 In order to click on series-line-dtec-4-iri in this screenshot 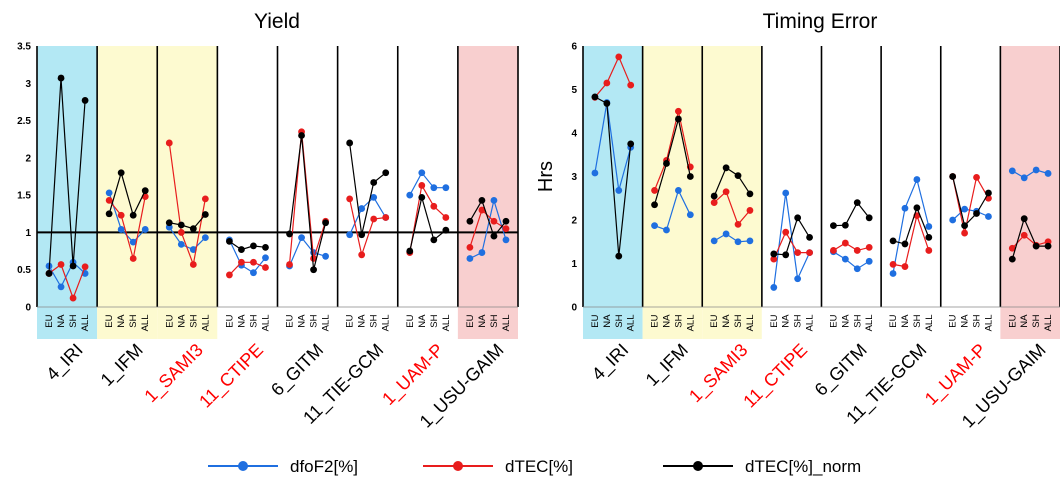, I will do `click(613, 76)`.